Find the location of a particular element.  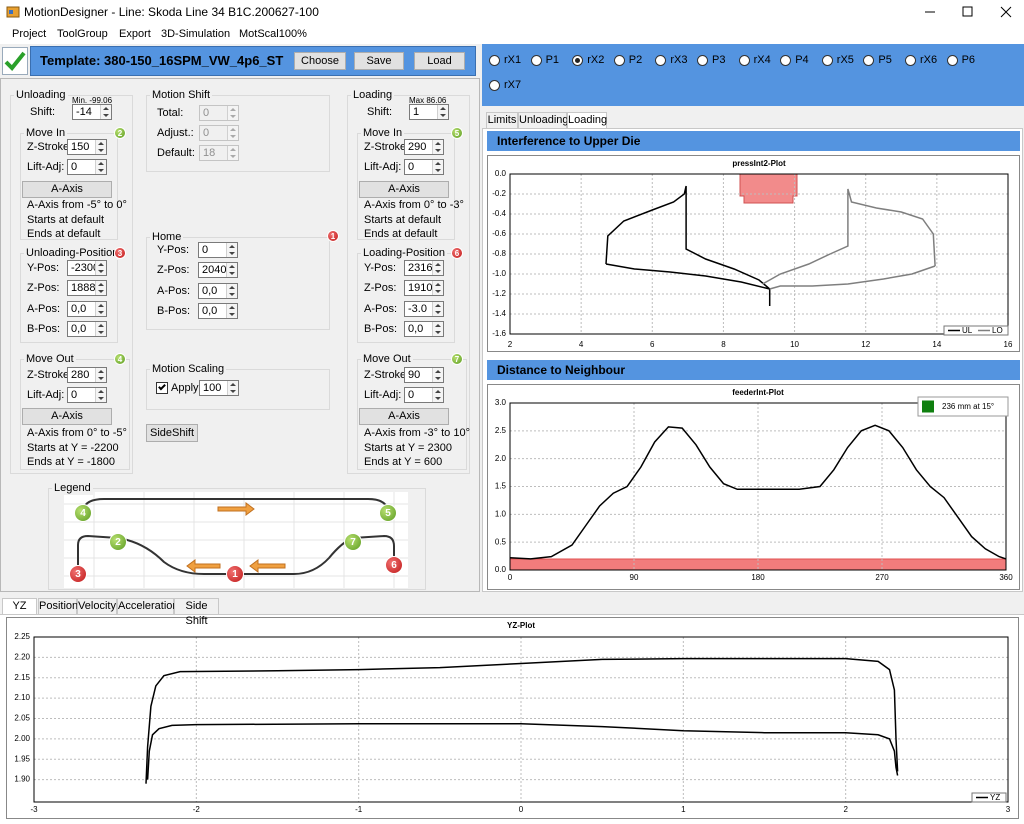

menu-item: 3D-Simulation is located at coordinates (196, 34).